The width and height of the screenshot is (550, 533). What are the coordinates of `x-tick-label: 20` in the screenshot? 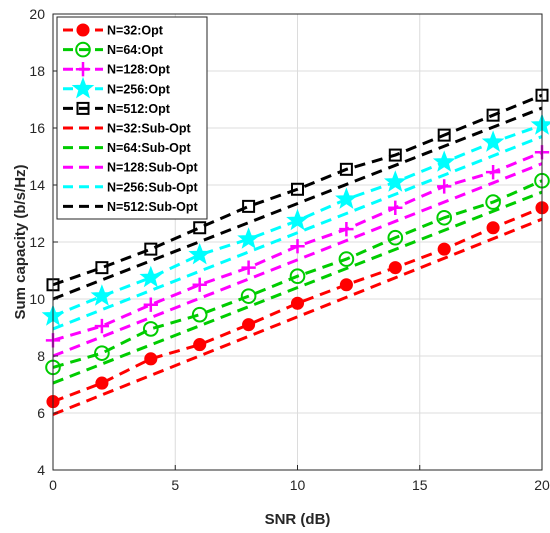 It's located at (542, 485).